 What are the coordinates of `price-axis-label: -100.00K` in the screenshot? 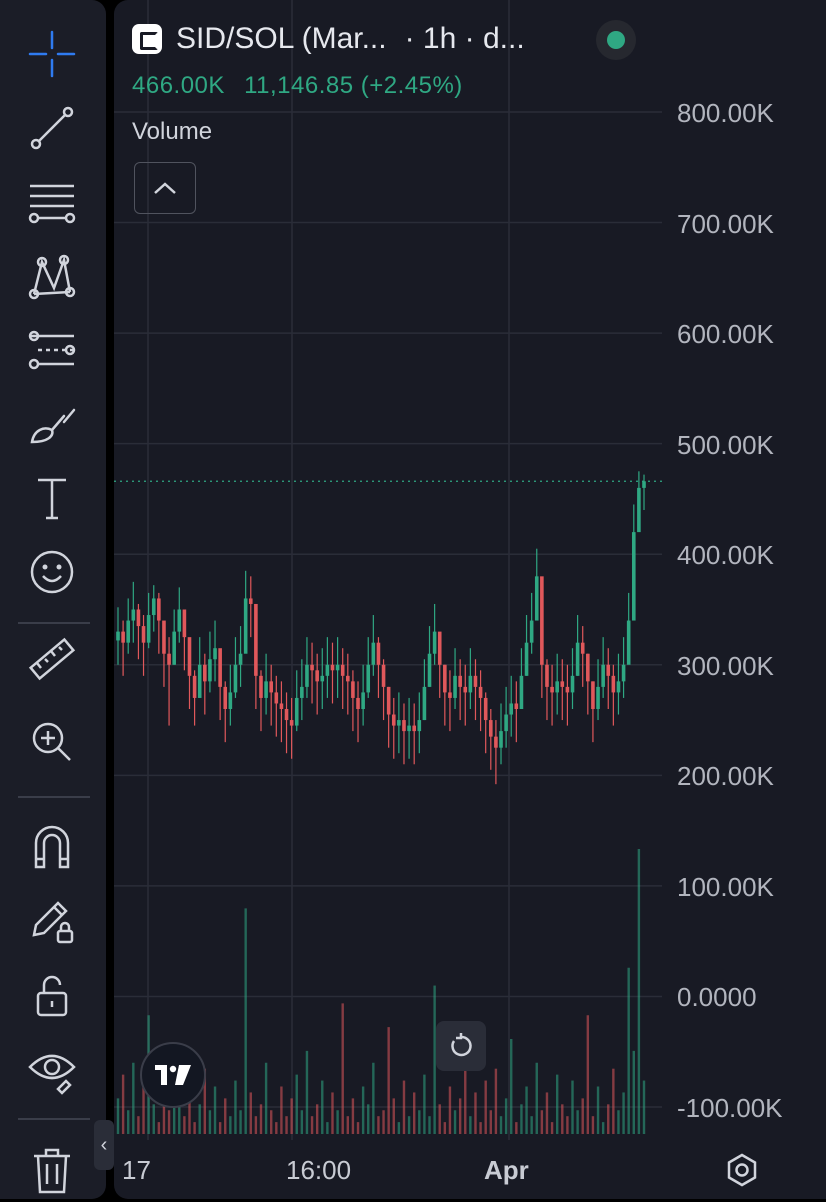 It's located at (730, 1108).